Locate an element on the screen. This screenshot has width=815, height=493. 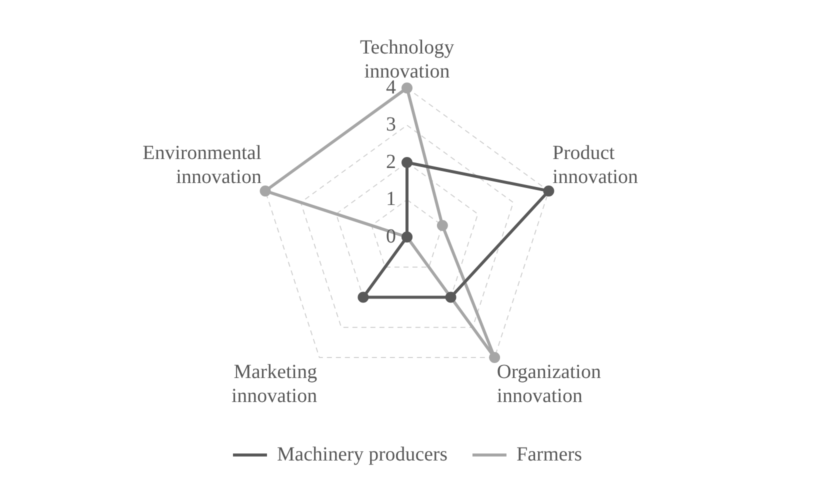
spoke-label: Product innovation is located at coordinates (595, 165).